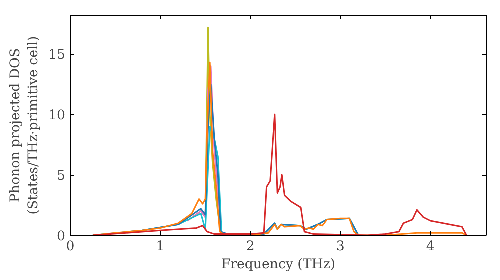 This screenshot has width=500, height=280. I want to click on y-axis-title: Phonon projected DOS (States/THz·primitive cell), so click(25, 125).